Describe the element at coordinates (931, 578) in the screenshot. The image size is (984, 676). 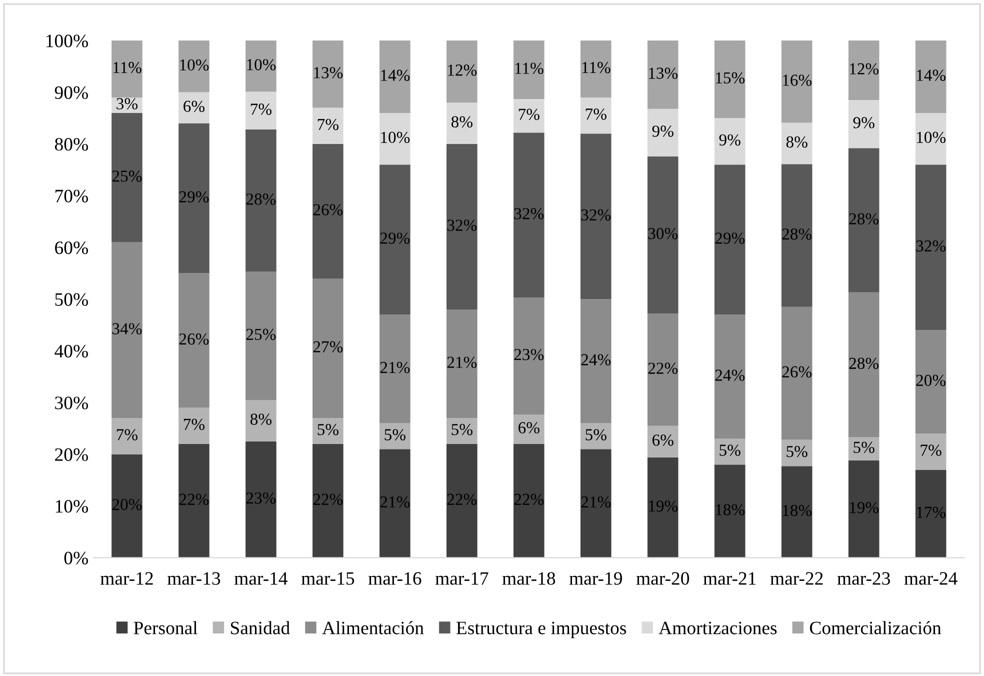
I see `x-tick-label: mar-24` at that location.